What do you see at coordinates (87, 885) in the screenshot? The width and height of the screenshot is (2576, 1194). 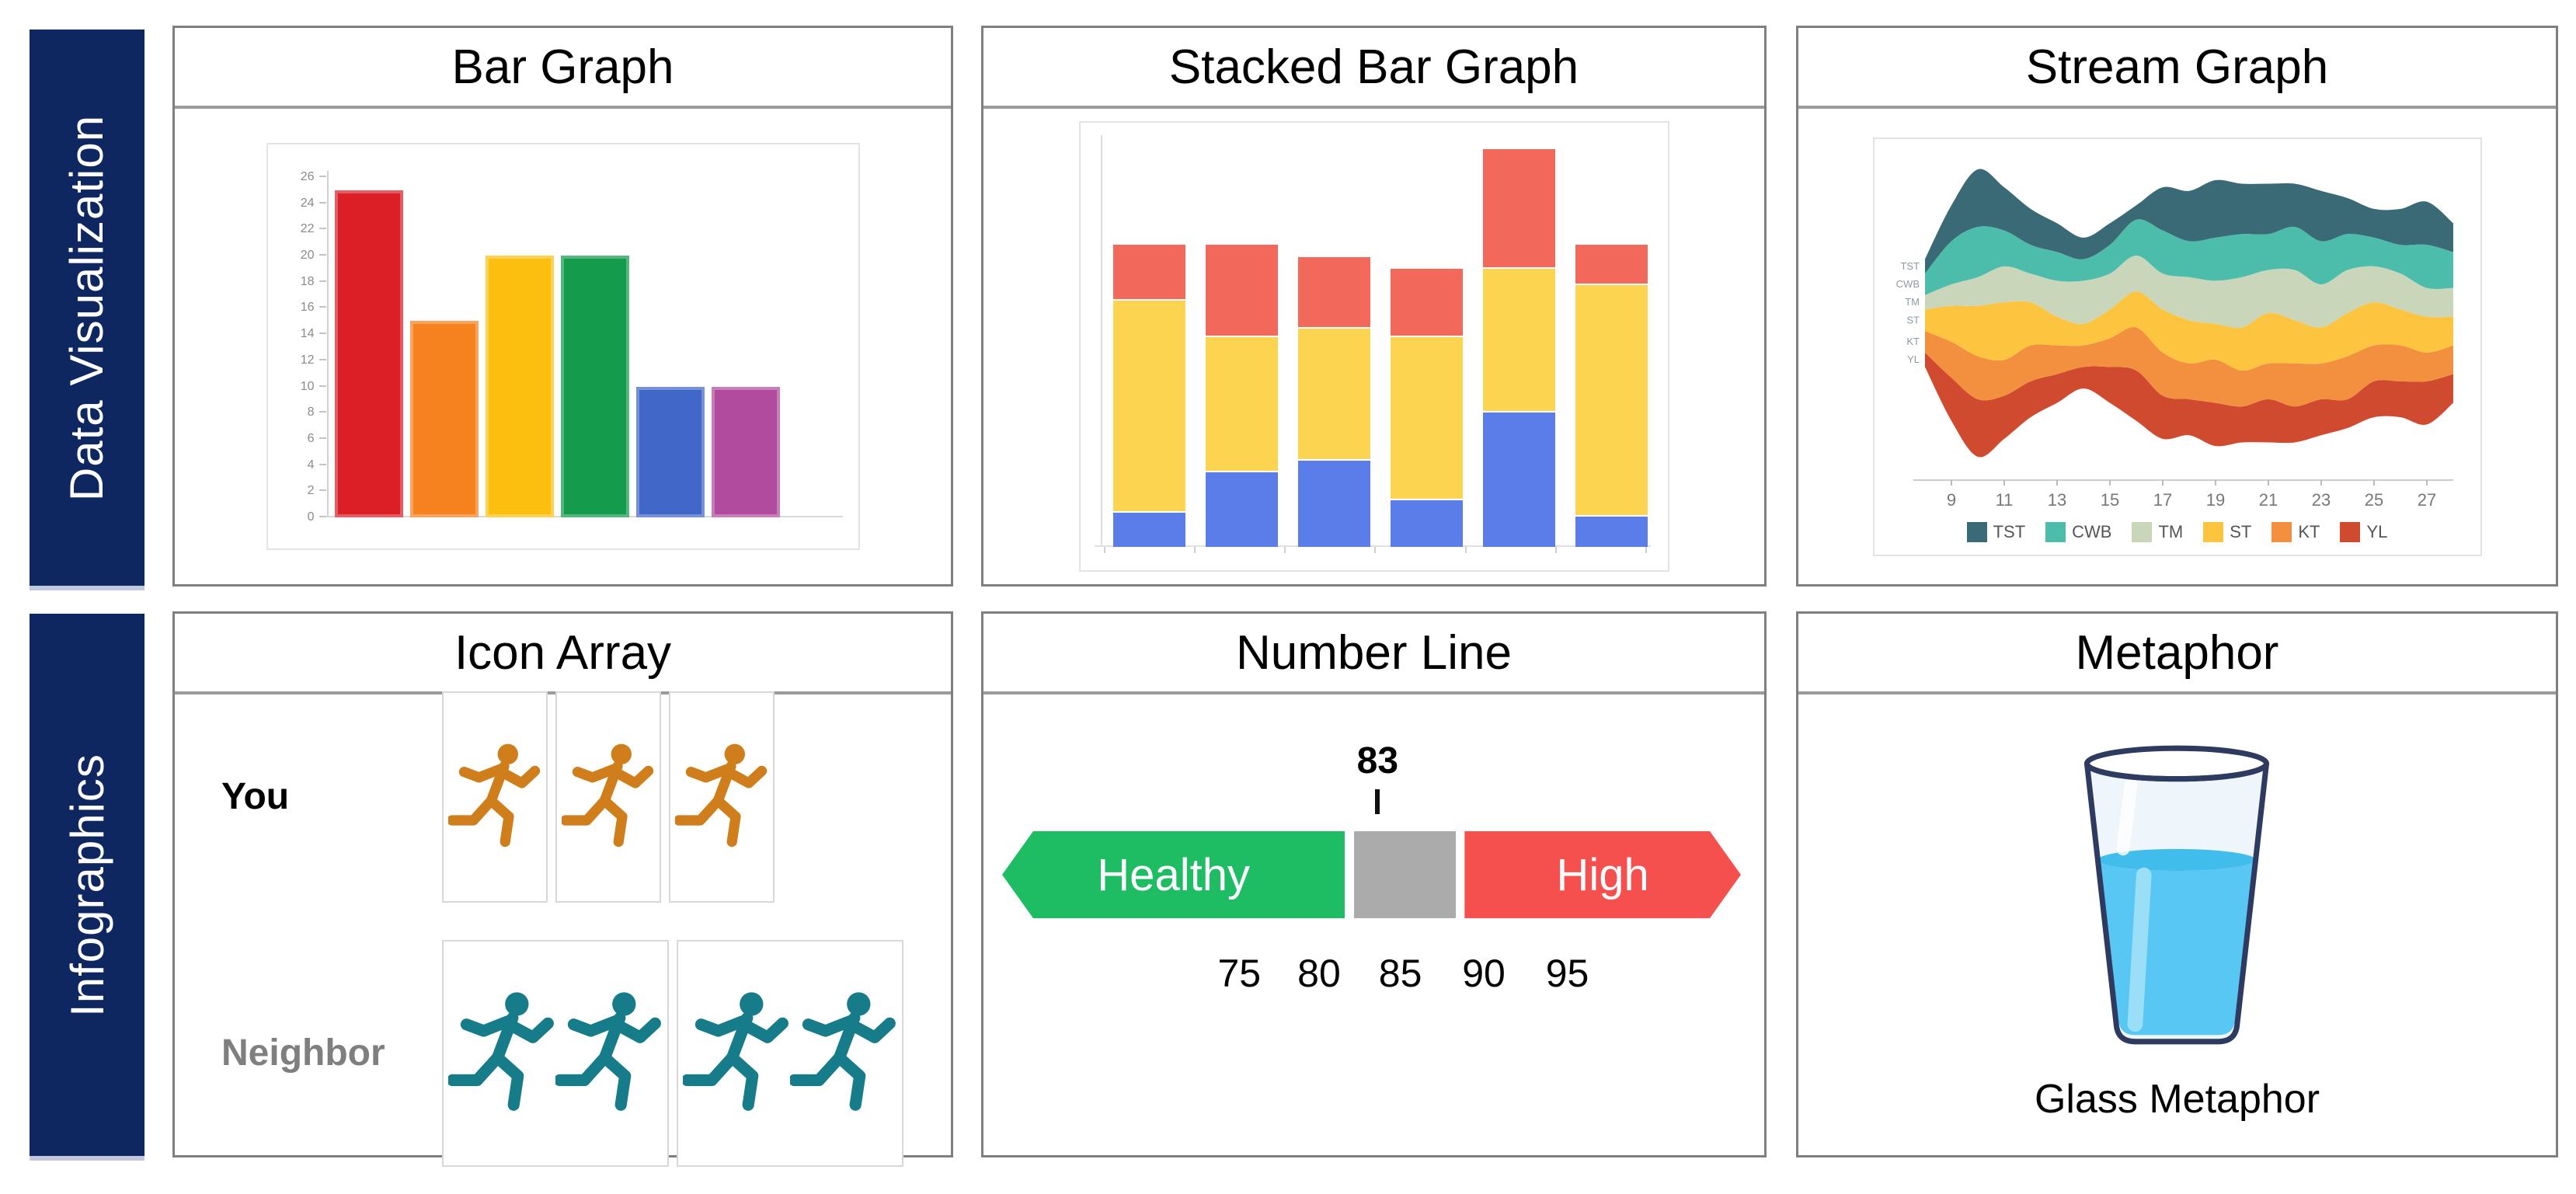 I see `sidebar-label-infographics: Infographics` at bounding box center [87, 885].